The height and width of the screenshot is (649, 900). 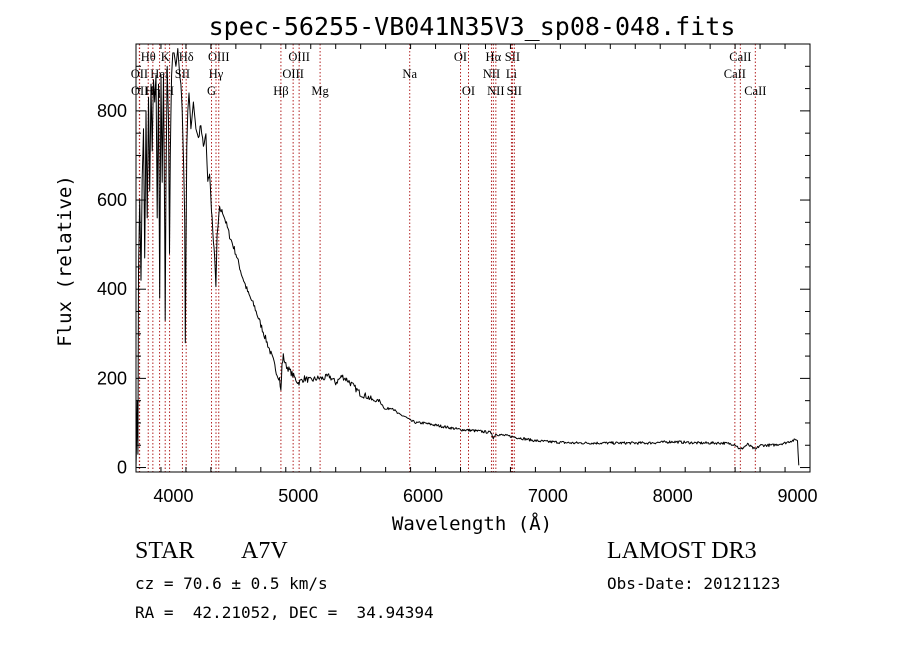 I want to click on line-label-2: OII, so click(x=139, y=91).